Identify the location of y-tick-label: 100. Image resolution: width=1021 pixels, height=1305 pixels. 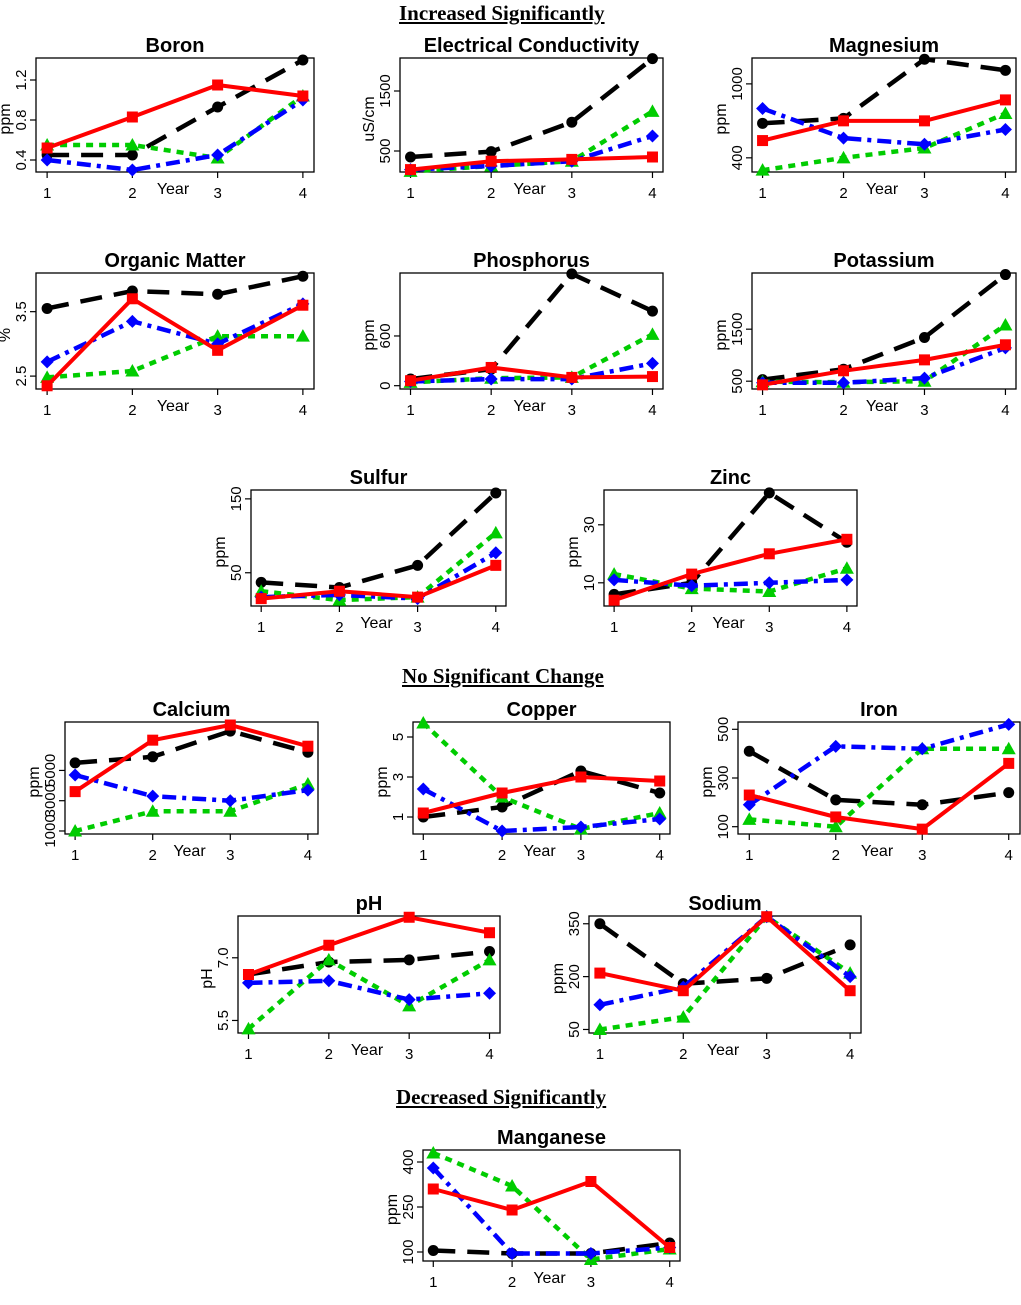
(723, 826).